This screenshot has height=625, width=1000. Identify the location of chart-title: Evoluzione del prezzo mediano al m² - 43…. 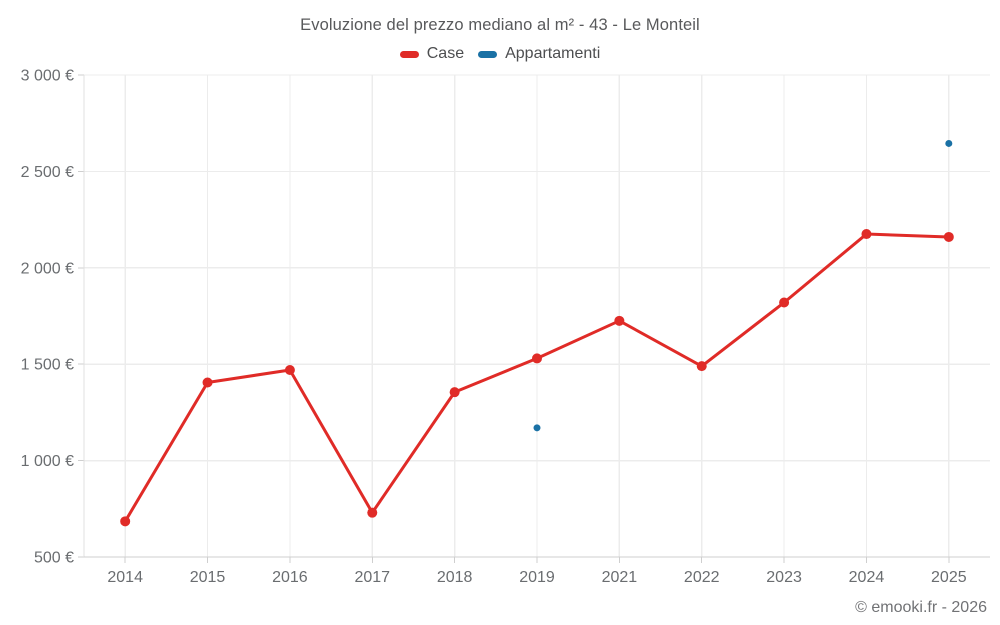
(500, 25).